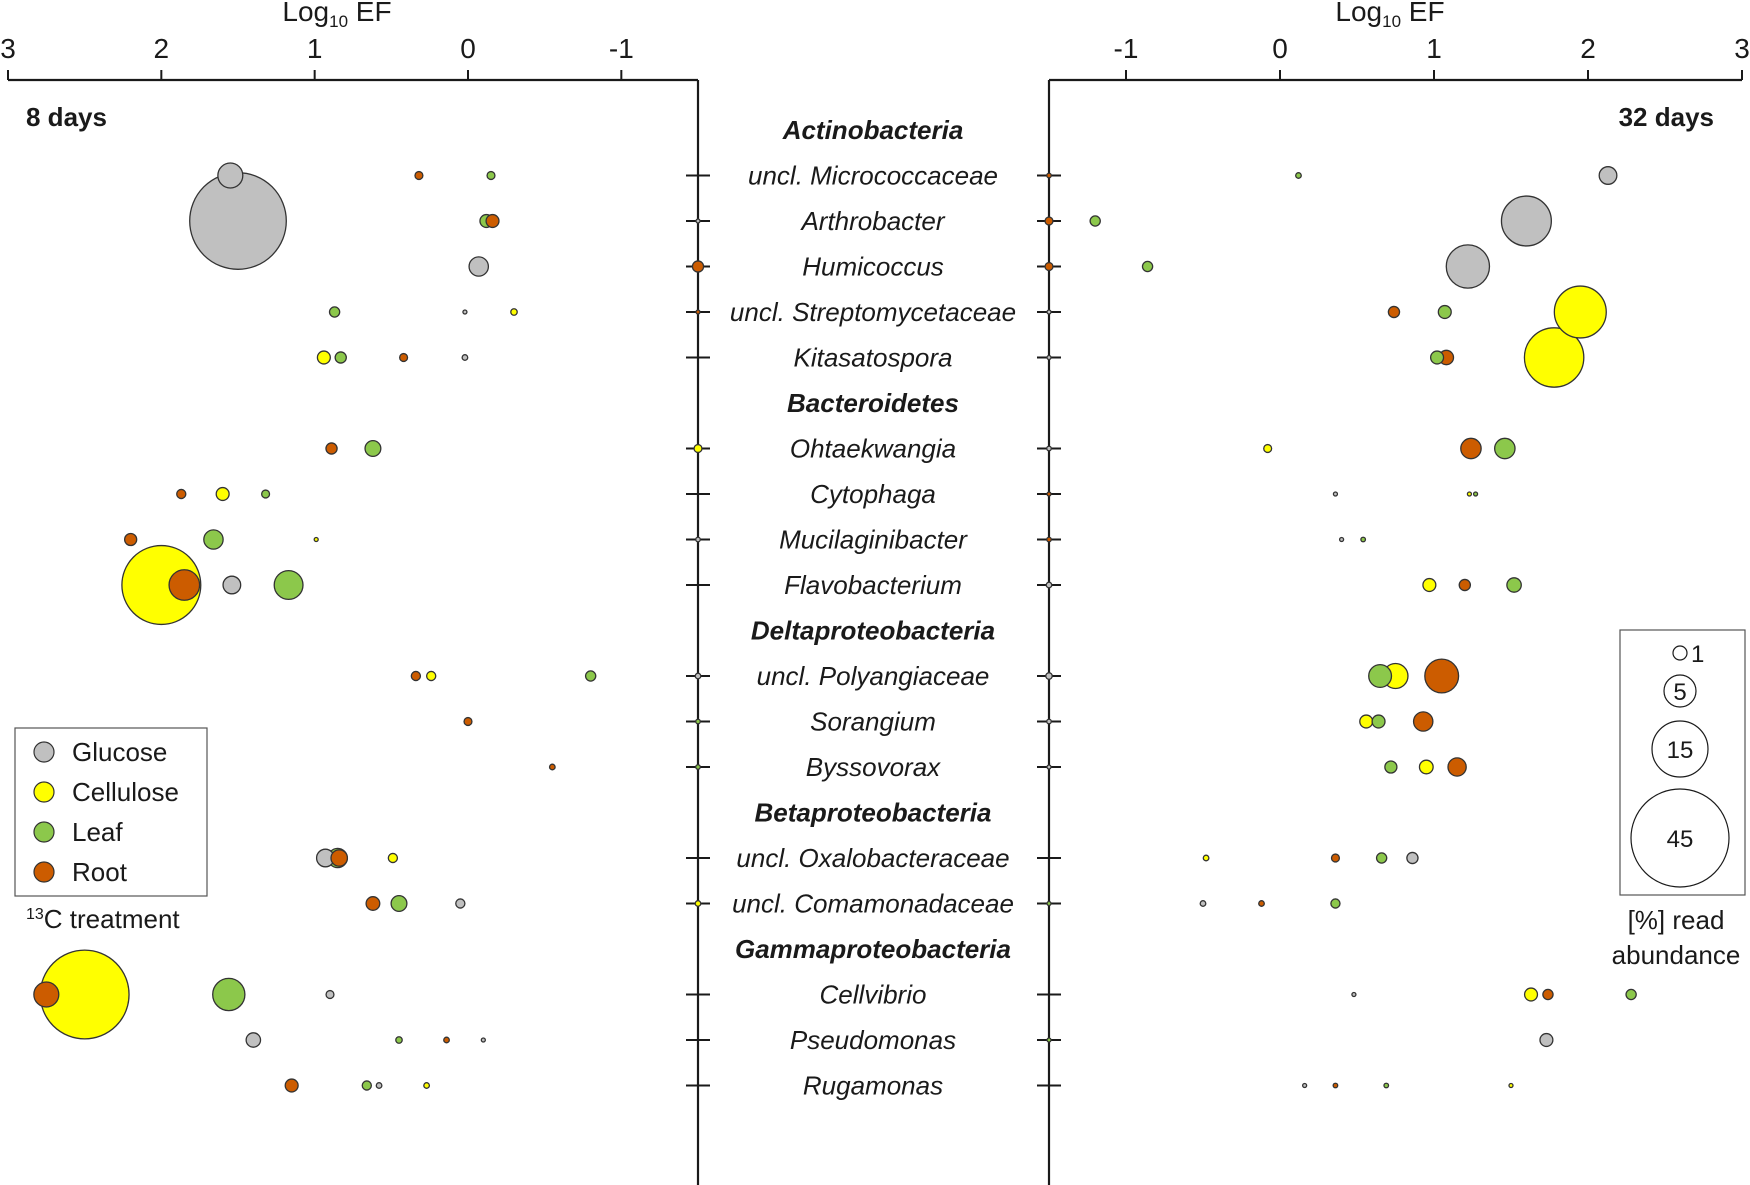  Describe the element at coordinates (419, 175) in the screenshot. I see `bubble-8d-uncl-micrococcaceae-root` at that location.